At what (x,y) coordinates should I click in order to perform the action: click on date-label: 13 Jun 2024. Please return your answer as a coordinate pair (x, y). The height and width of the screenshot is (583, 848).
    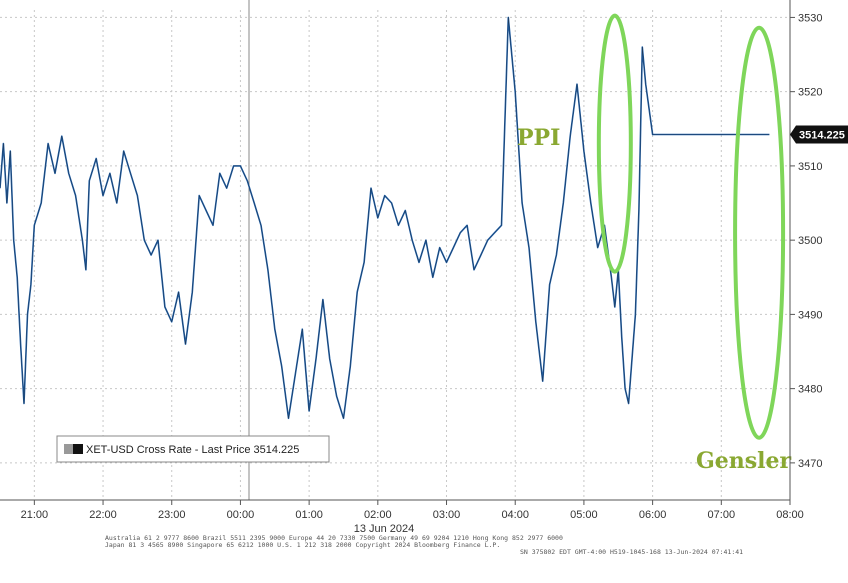
    Looking at the image, I should click on (384, 529).